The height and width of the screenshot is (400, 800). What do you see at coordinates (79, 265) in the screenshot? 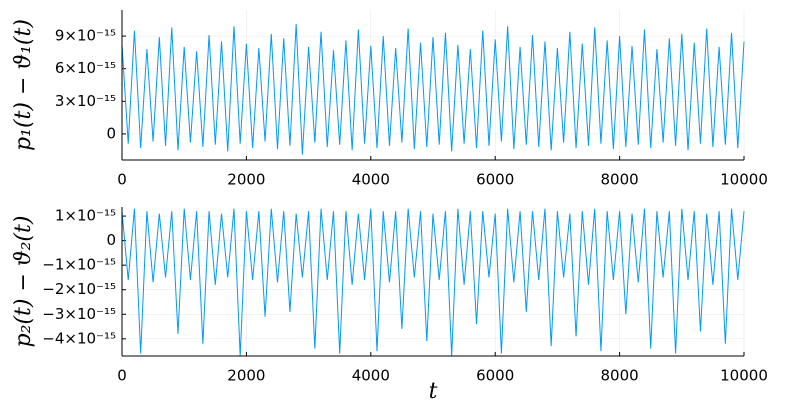
I see `y-tick-label: −1×10⁻¹⁵` at bounding box center [79, 265].